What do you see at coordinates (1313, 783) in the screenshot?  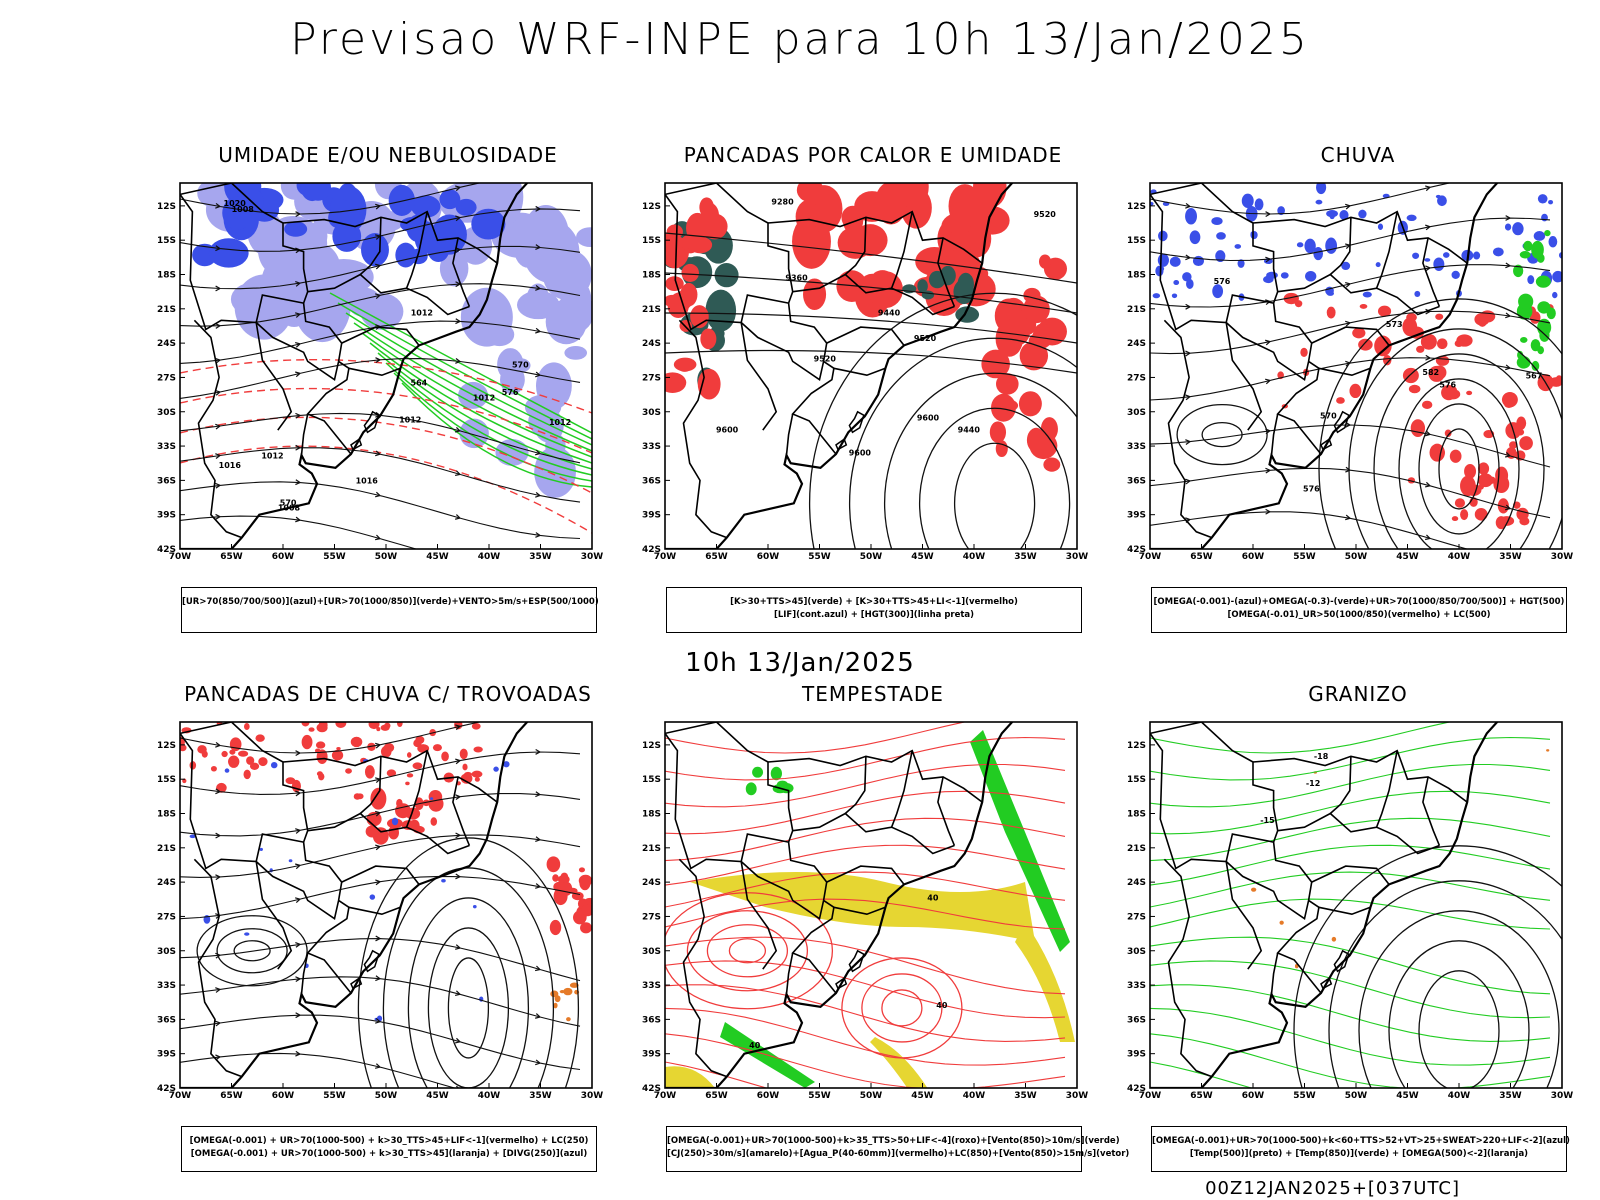 I see `contour-label: -12` at bounding box center [1313, 783].